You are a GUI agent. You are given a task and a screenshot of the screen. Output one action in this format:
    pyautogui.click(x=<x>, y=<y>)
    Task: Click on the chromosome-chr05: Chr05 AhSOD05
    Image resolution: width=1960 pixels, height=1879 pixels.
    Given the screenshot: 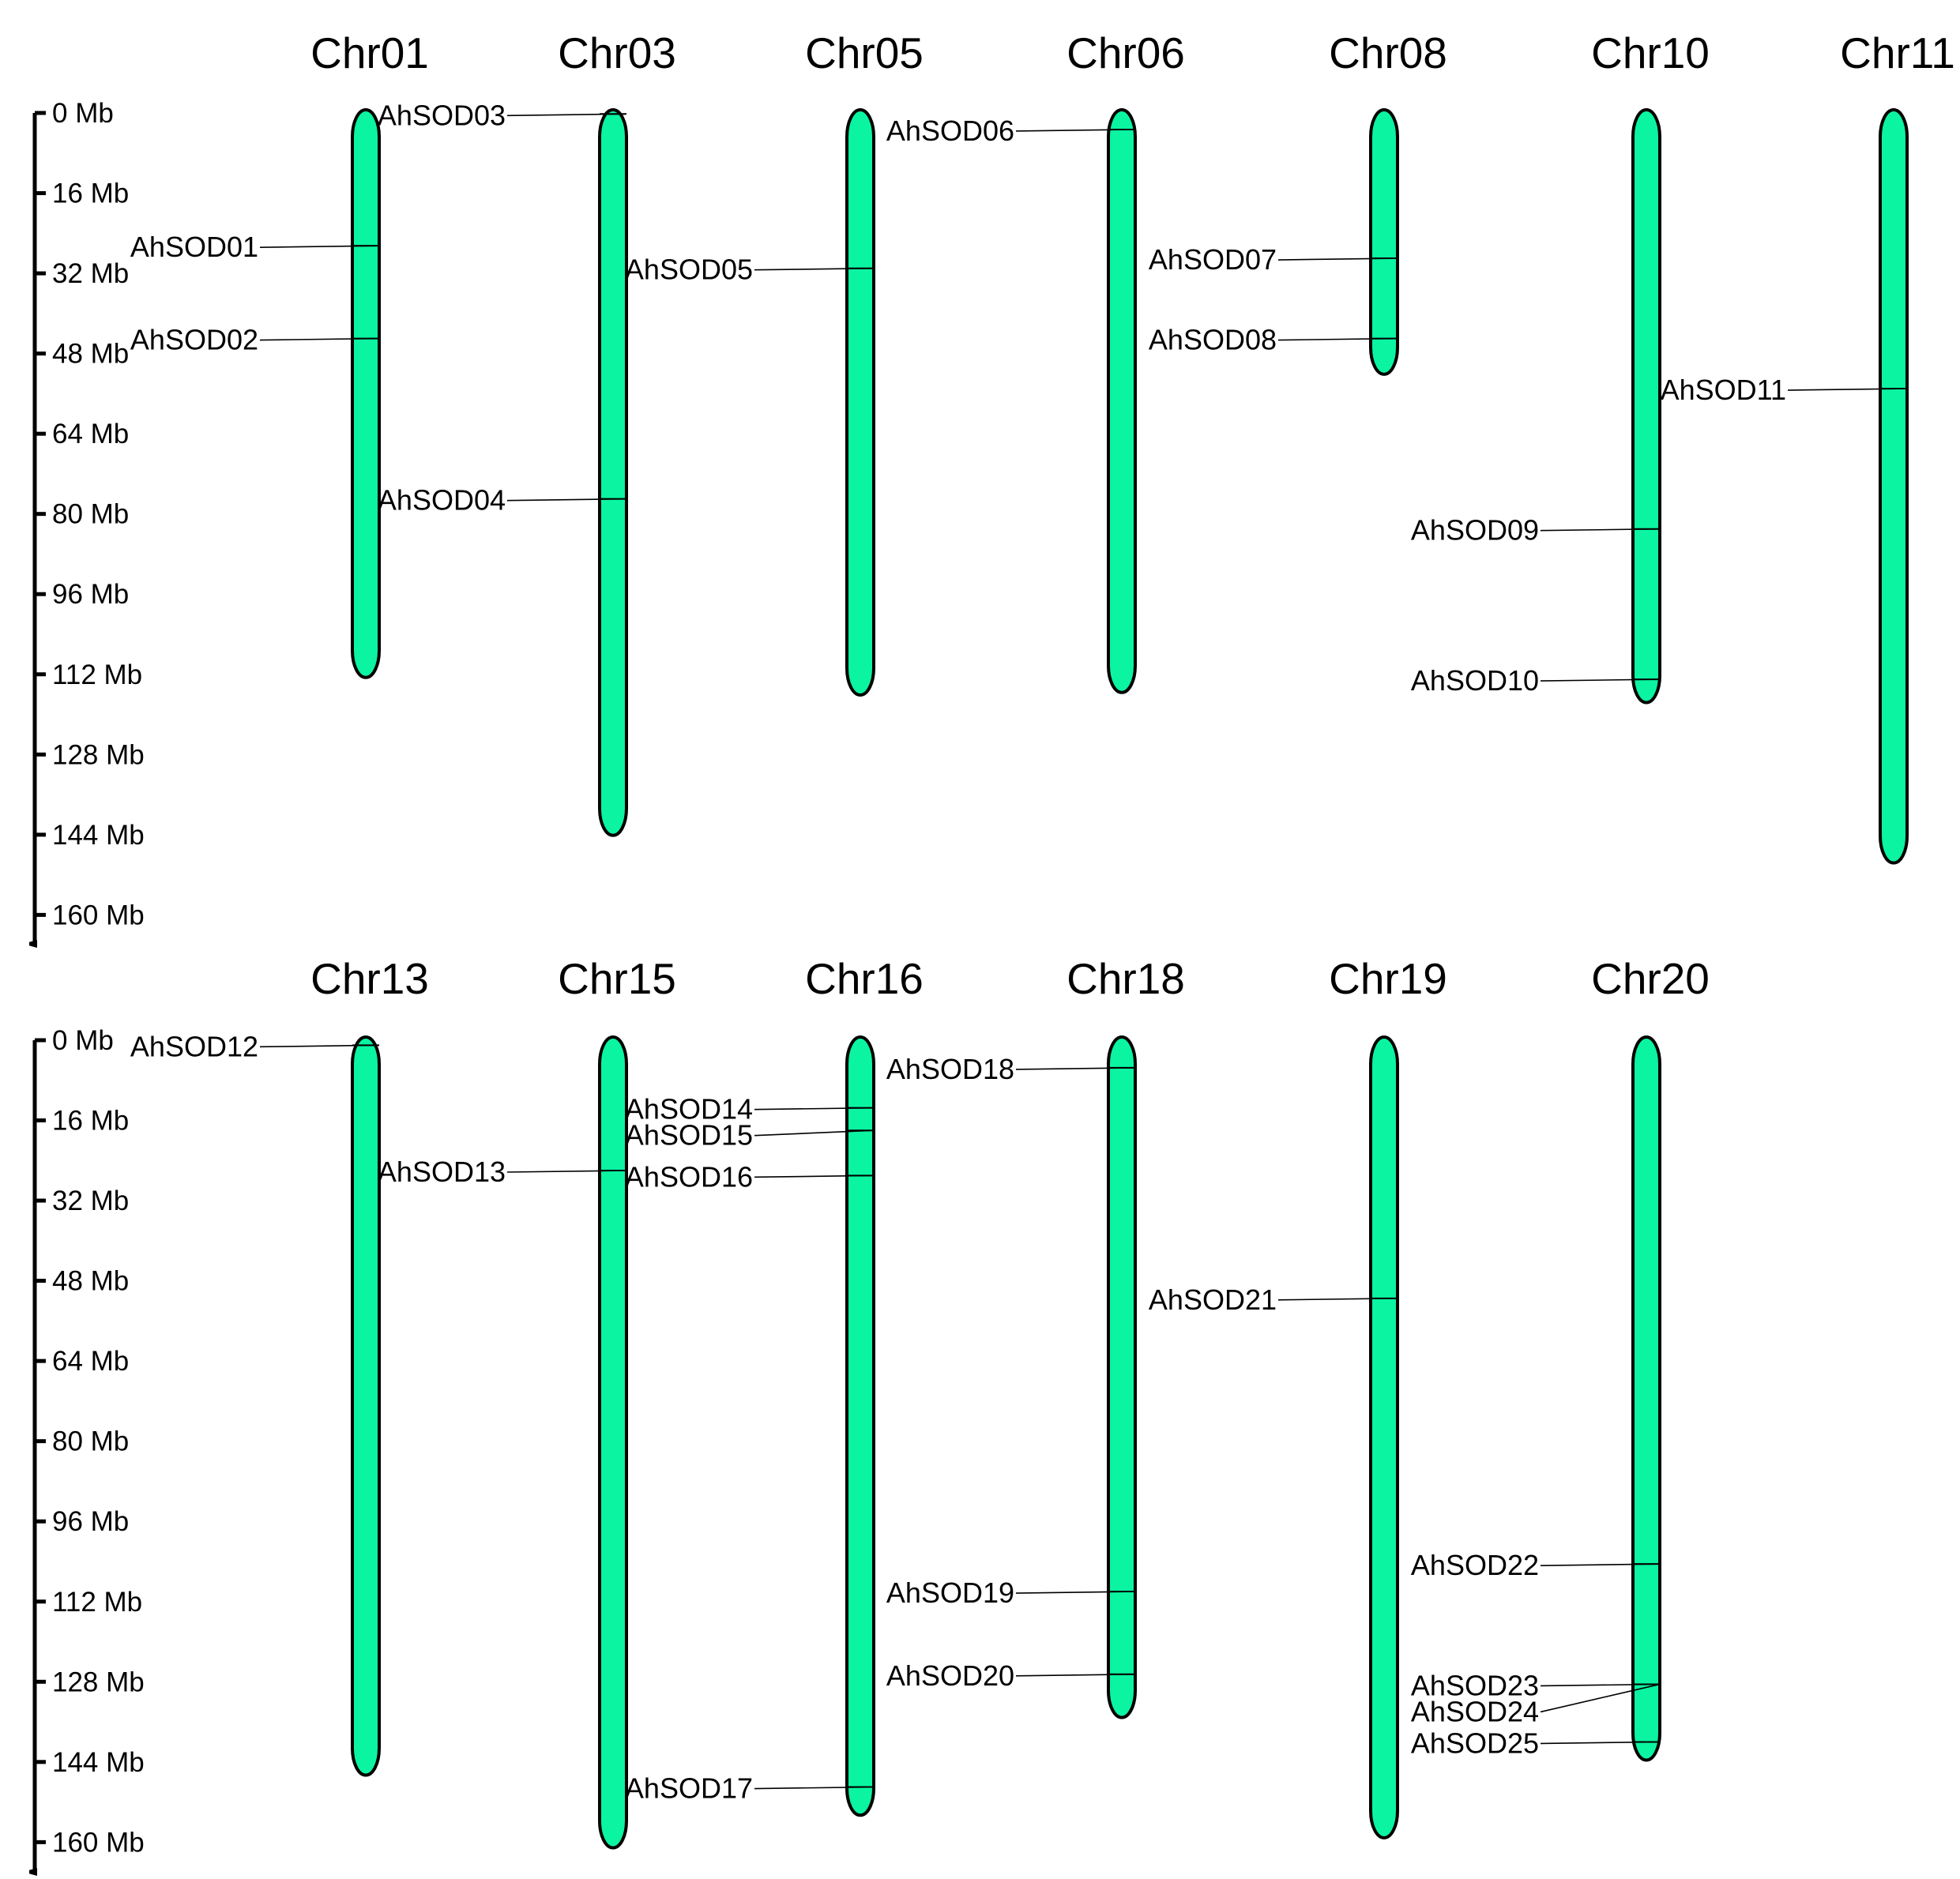 What is the action you would take?
    pyautogui.click(x=774, y=362)
    